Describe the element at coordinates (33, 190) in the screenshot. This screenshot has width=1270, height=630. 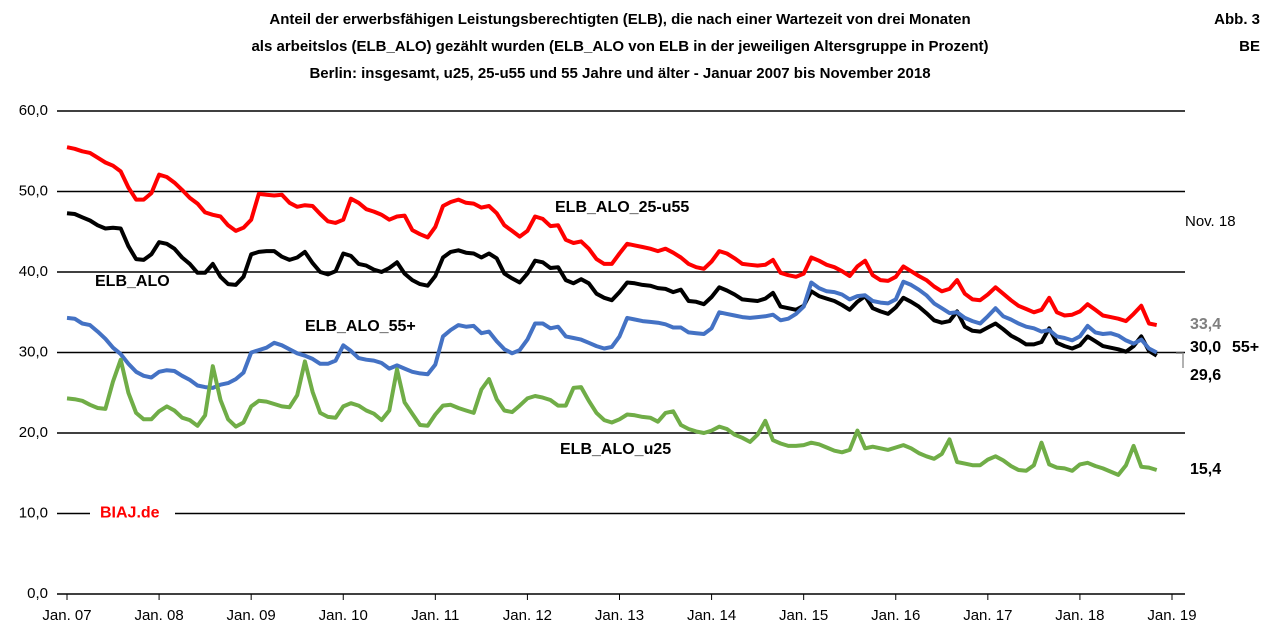
I see `y-tick-label: 50,0` at that location.